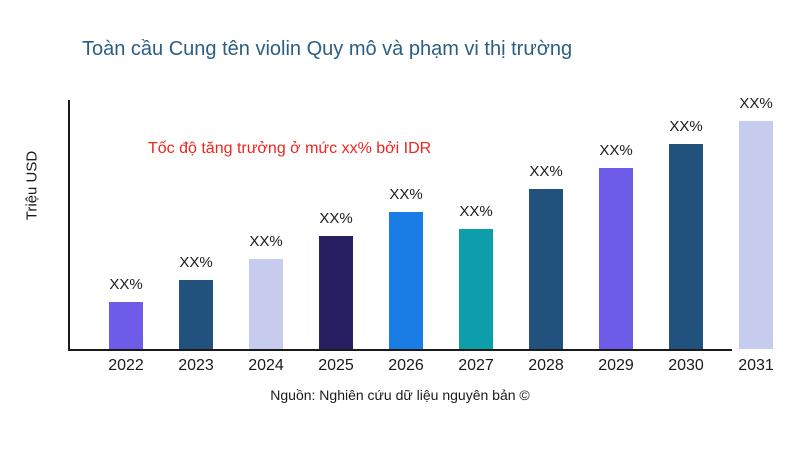  I want to click on x-tick-label-2031: 2031, so click(756, 365).